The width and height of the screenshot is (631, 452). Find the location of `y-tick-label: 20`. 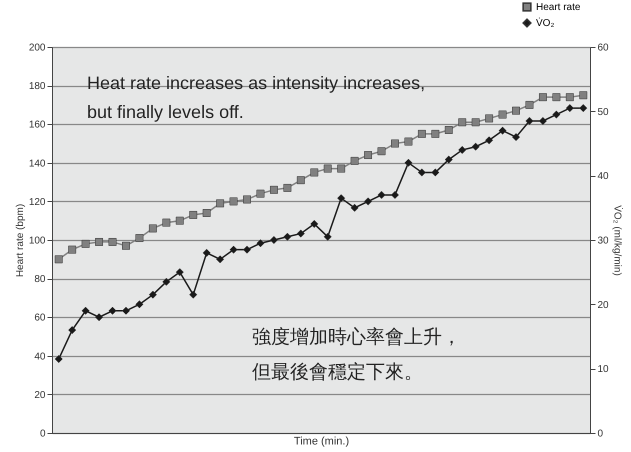

y-tick-label: 20 is located at coordinates (40, 395).